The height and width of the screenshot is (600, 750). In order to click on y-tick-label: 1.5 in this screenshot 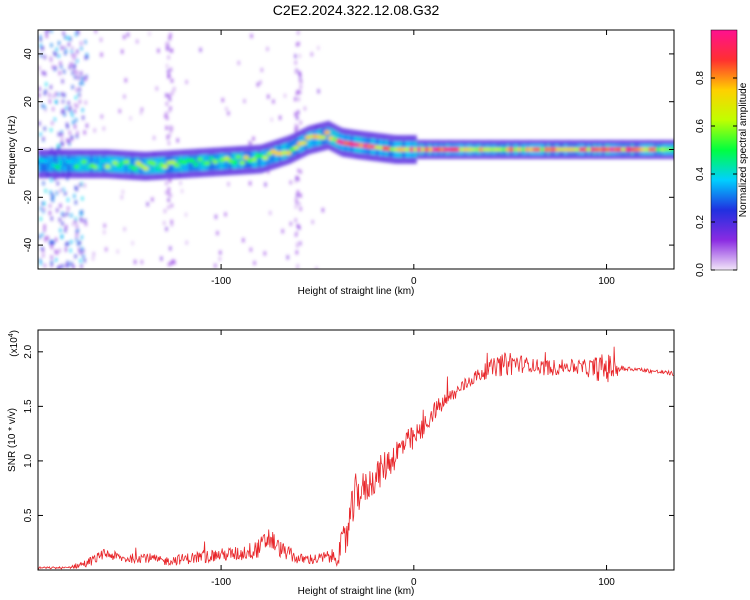, I will do `click(28, 406)`.